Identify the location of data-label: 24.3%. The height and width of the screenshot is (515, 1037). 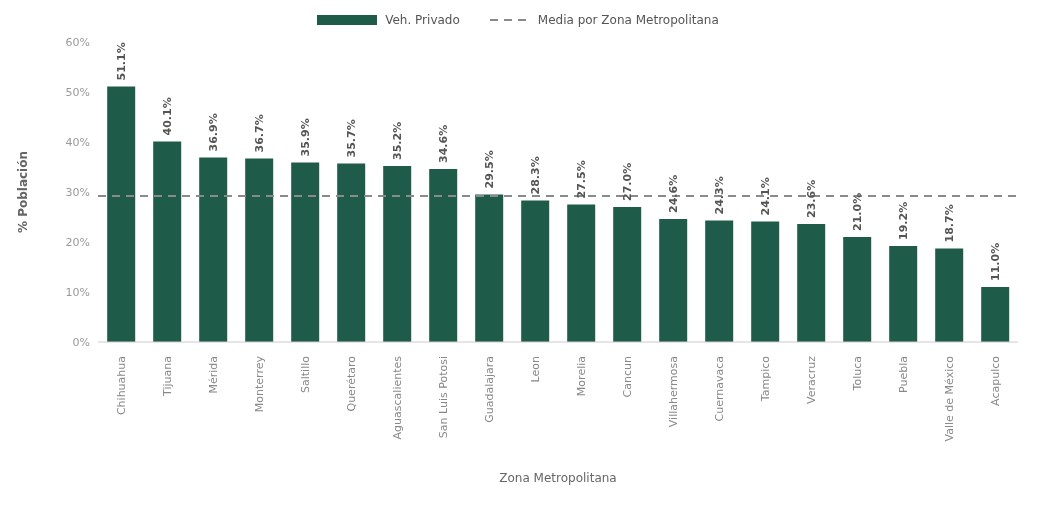
(719, 195).